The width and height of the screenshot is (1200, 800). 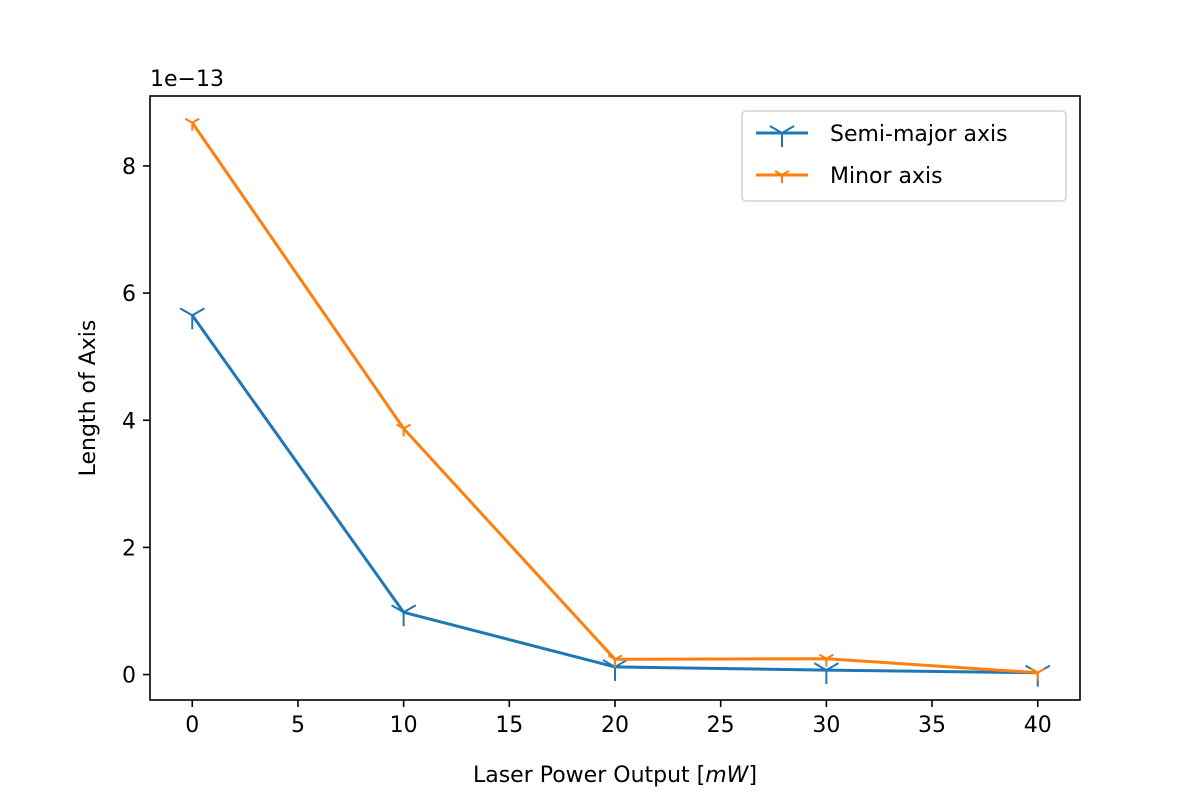 I want to click on legend-box, so click(x=904, y=156).